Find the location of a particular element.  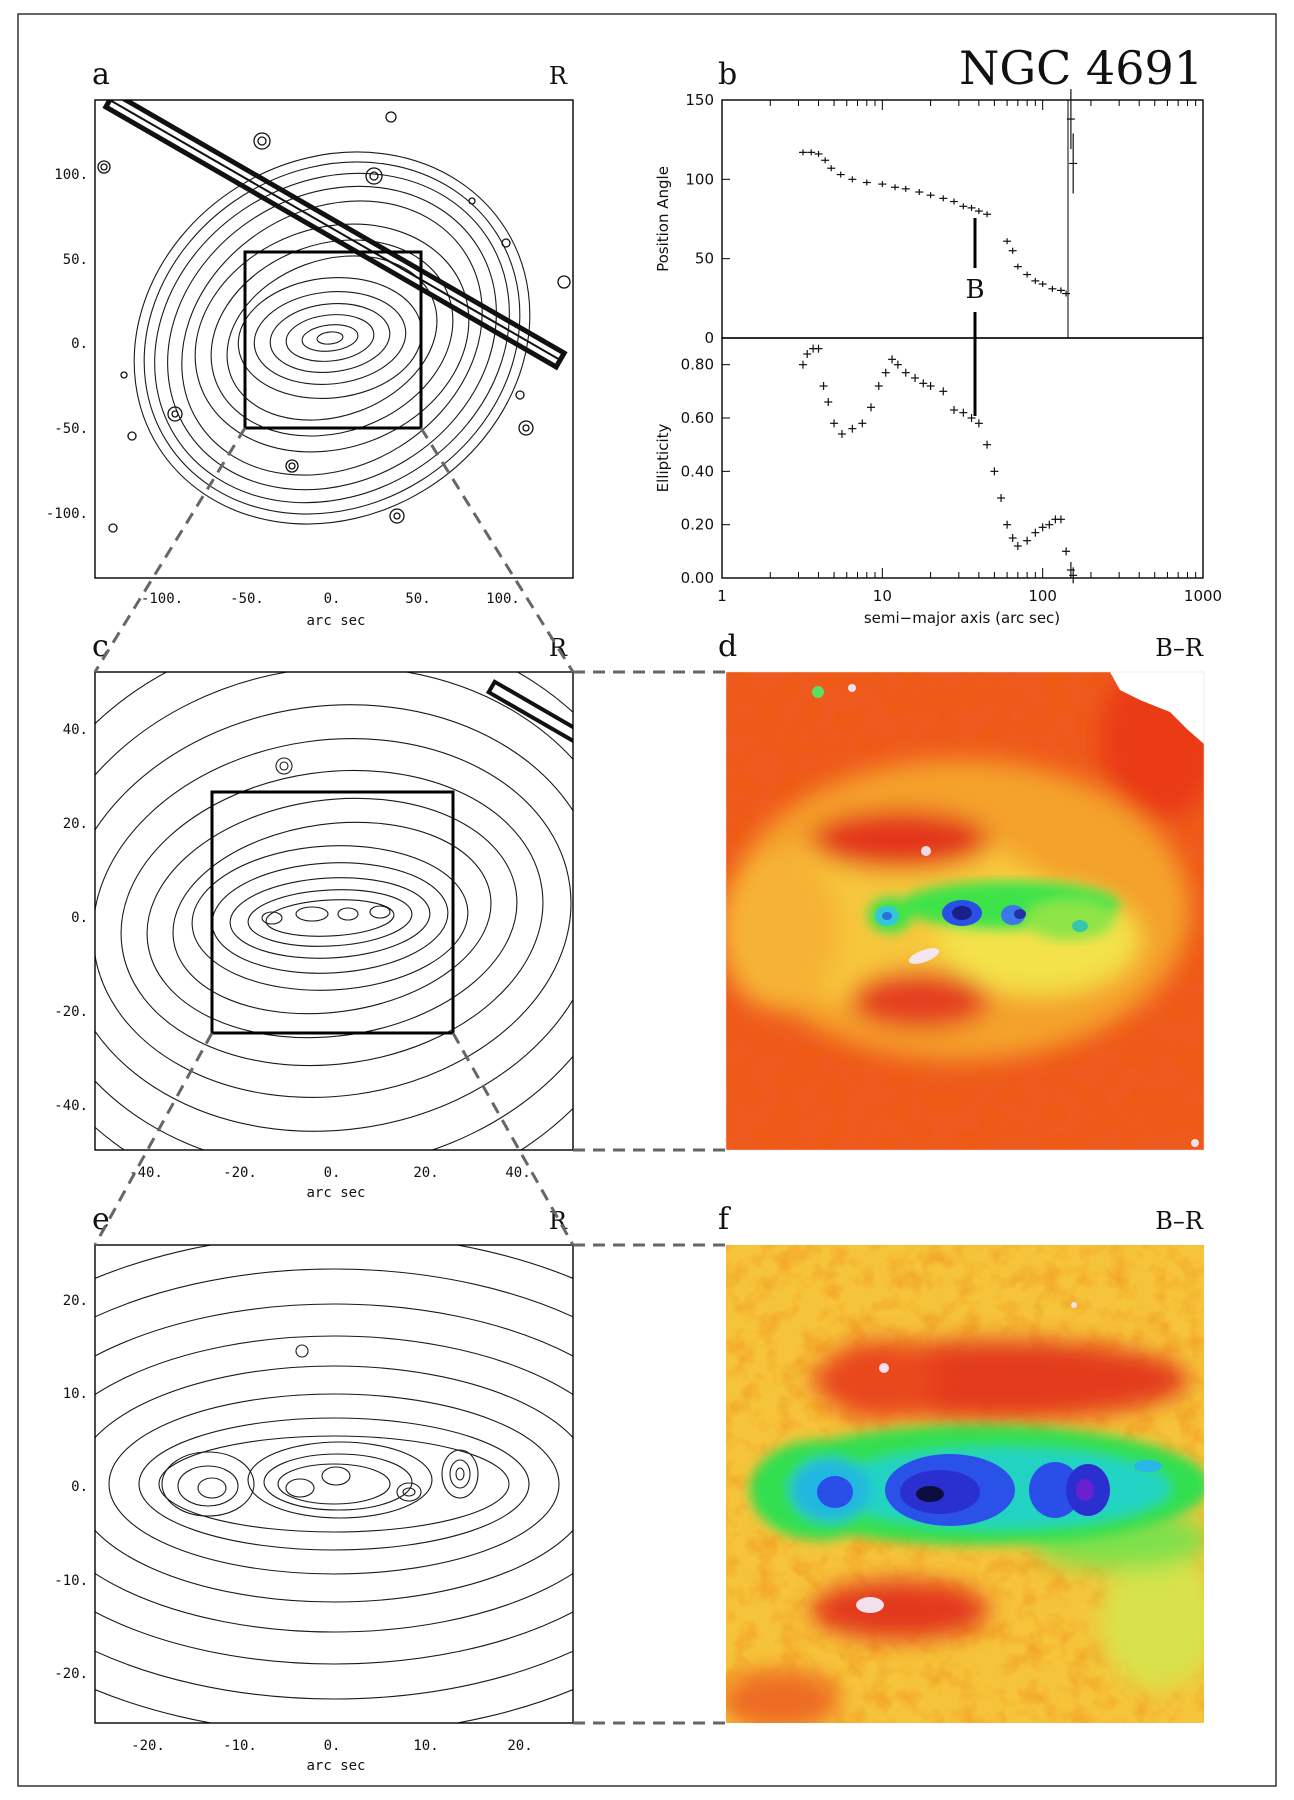

panel-f-band: B–R is located at coordinates (1179, 1221).